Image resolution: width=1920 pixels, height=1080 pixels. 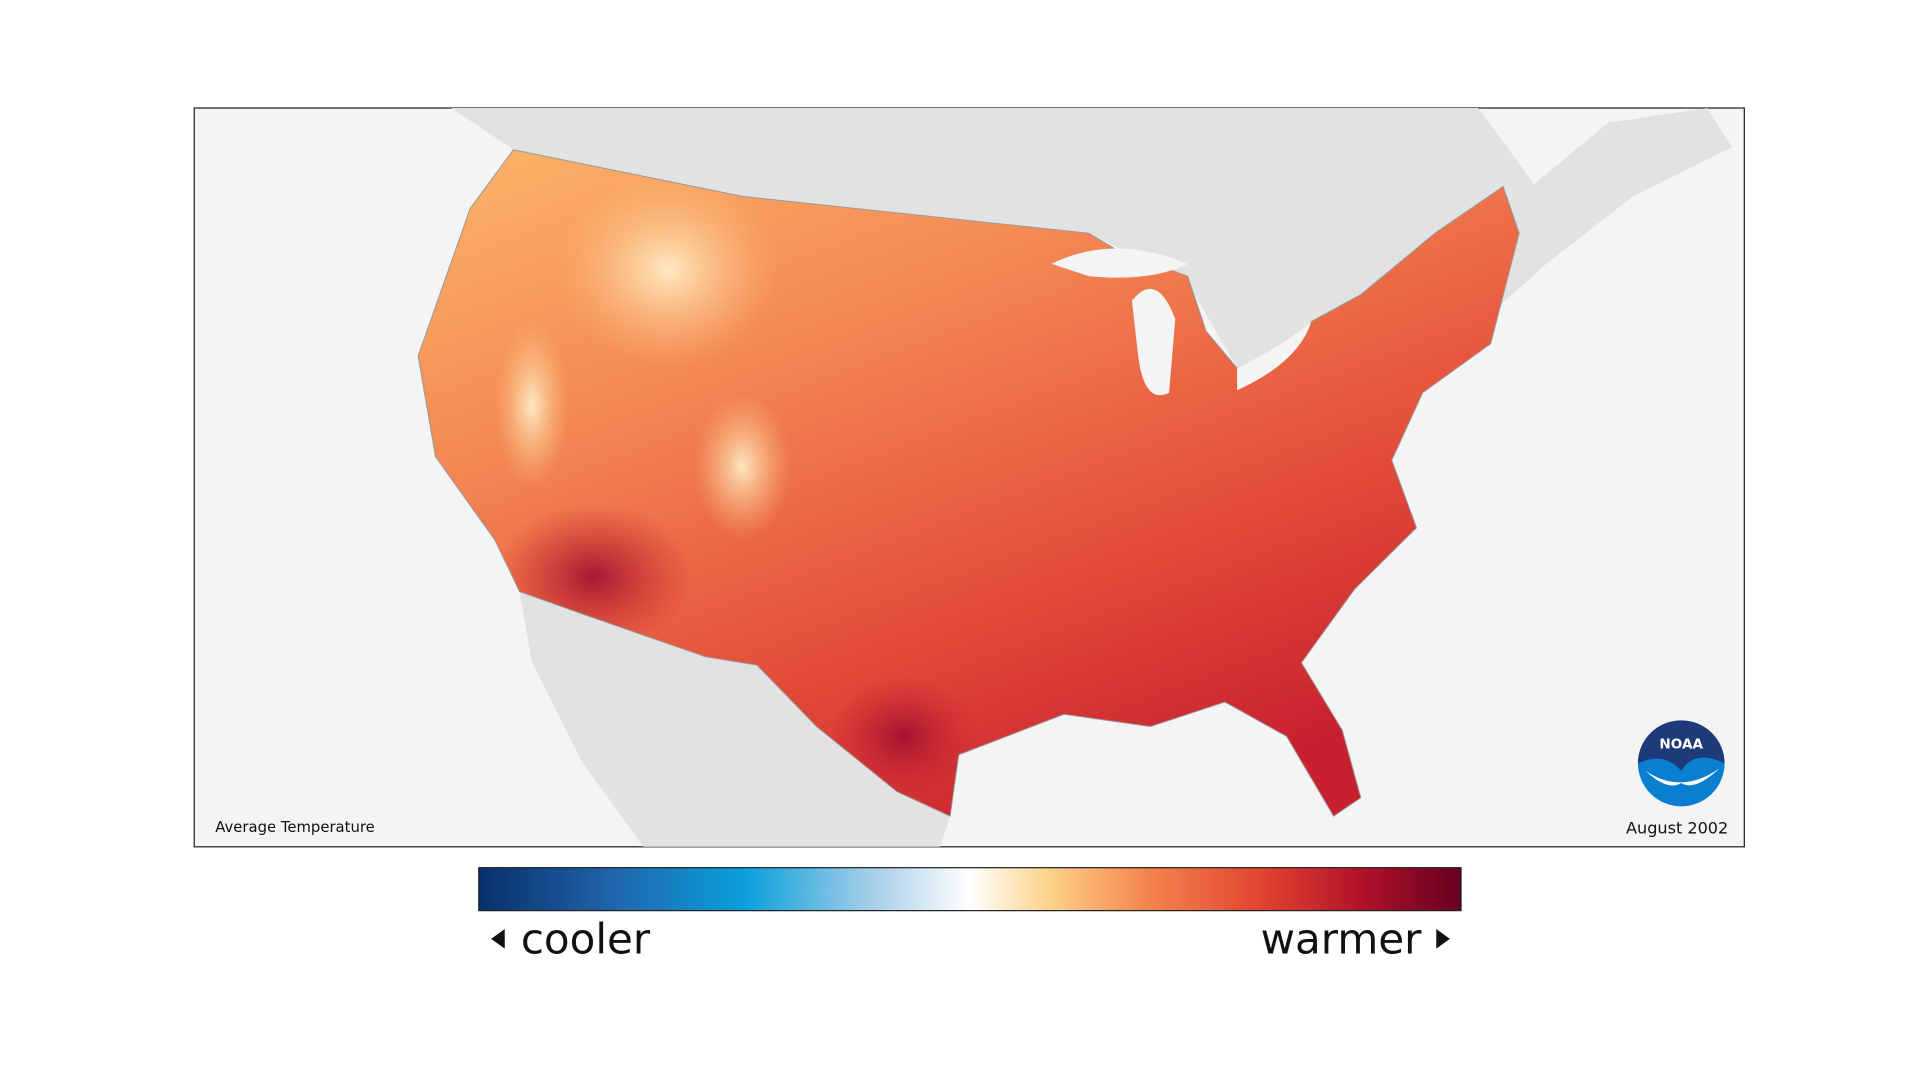 I want to click on lake-michigan, so click(x=1153, y=342).